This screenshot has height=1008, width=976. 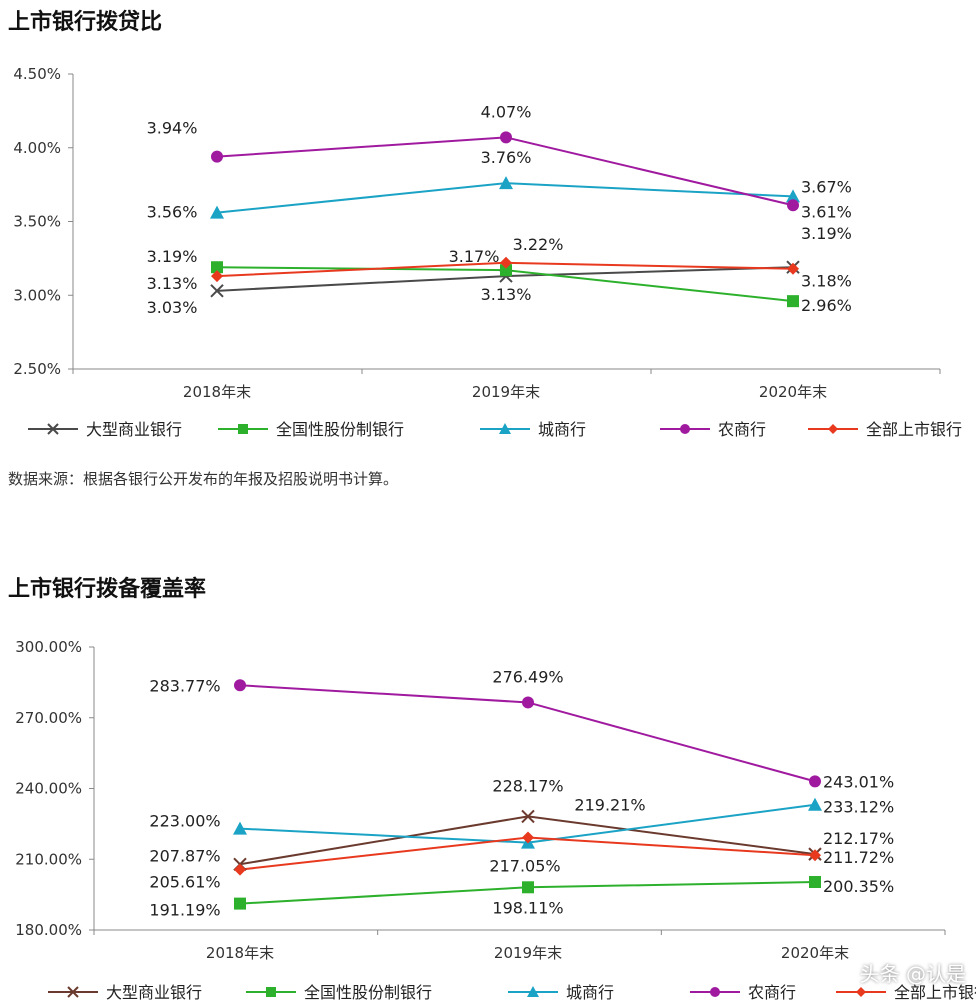 I want to click on data-label: 2.96%, so click(x=826, y=305).